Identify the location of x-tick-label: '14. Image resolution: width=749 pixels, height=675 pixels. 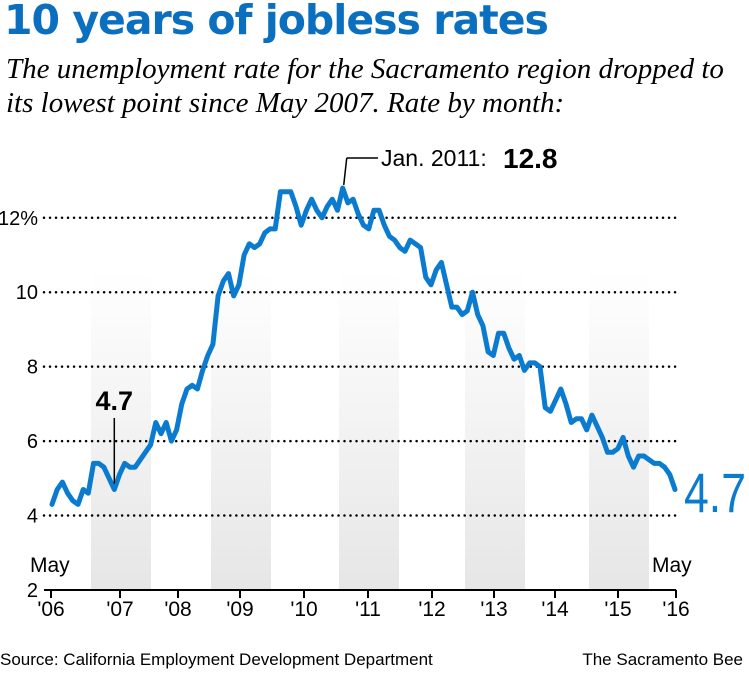
(555, 609).